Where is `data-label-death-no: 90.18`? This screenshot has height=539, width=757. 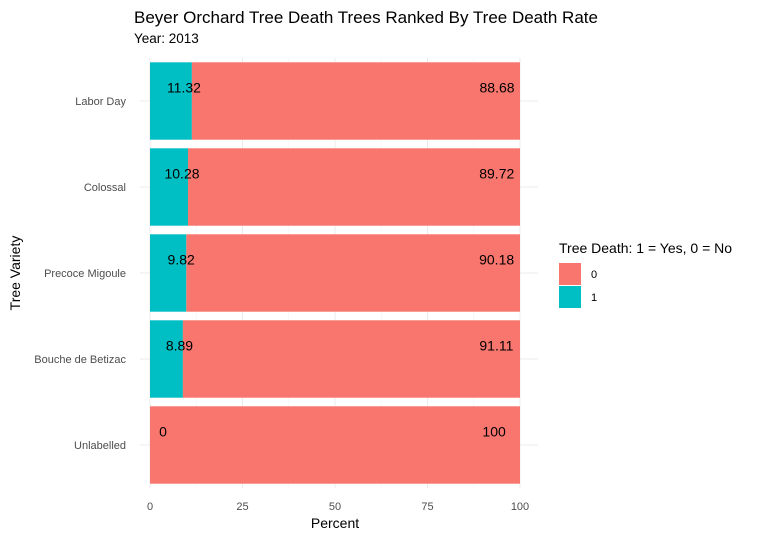
data-label-death-no: 90.18 is located at coordinates (496, 259).